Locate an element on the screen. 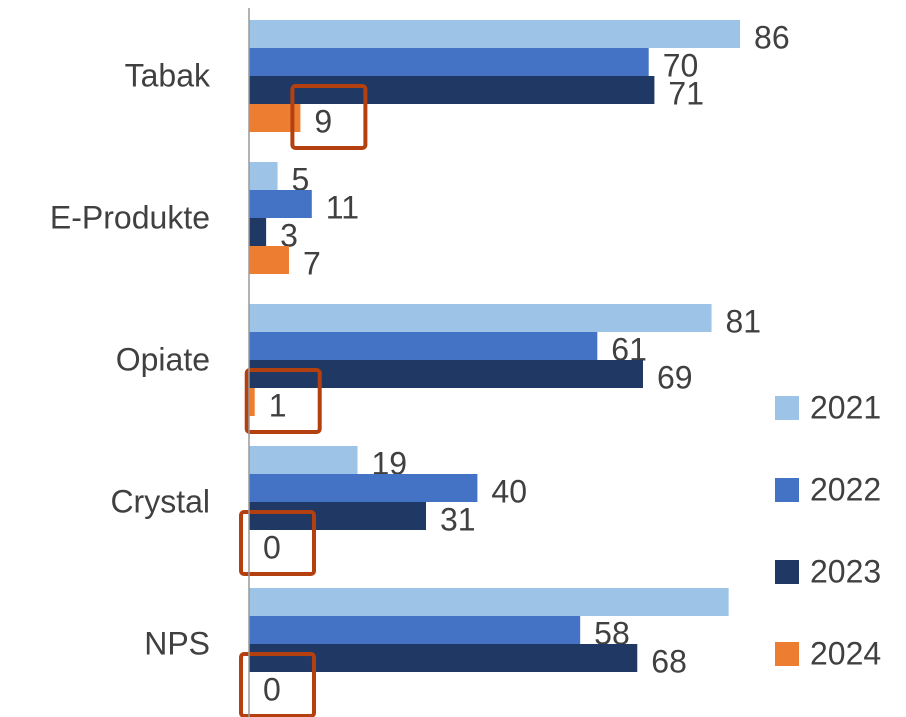 This screenshot has height=717, width=906. data-label: 9 is located at coordinates (323, 121).